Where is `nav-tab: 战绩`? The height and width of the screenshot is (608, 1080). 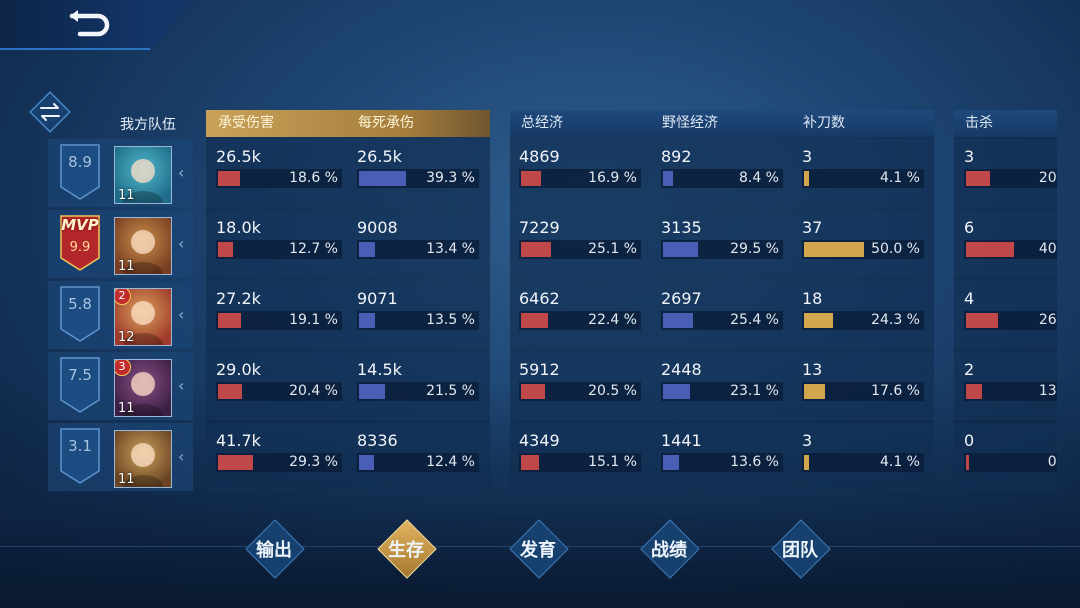
nav-tab: 战绩 is located at coordinates (669, 548).